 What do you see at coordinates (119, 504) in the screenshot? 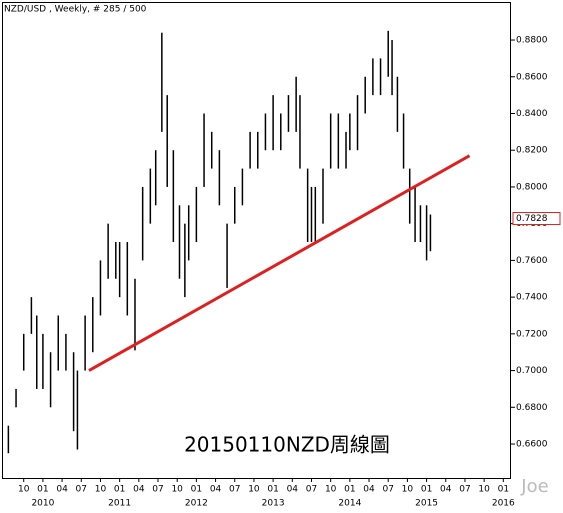
I see `year-label: 2011` at bounding box center [119, 504].